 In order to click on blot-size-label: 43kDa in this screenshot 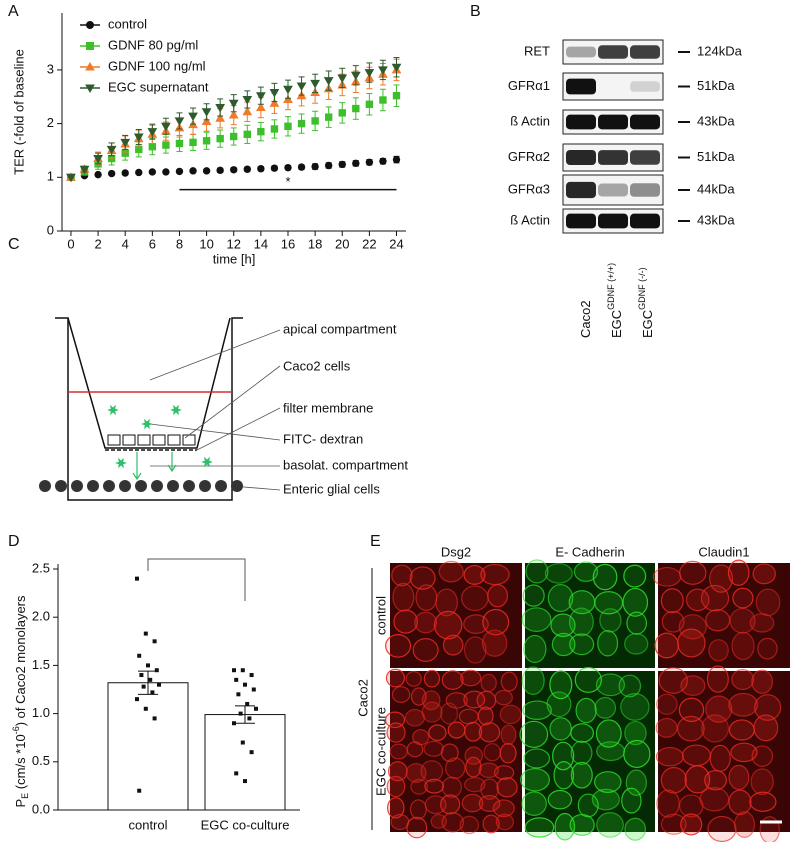, I will do `click(716, 120)`.